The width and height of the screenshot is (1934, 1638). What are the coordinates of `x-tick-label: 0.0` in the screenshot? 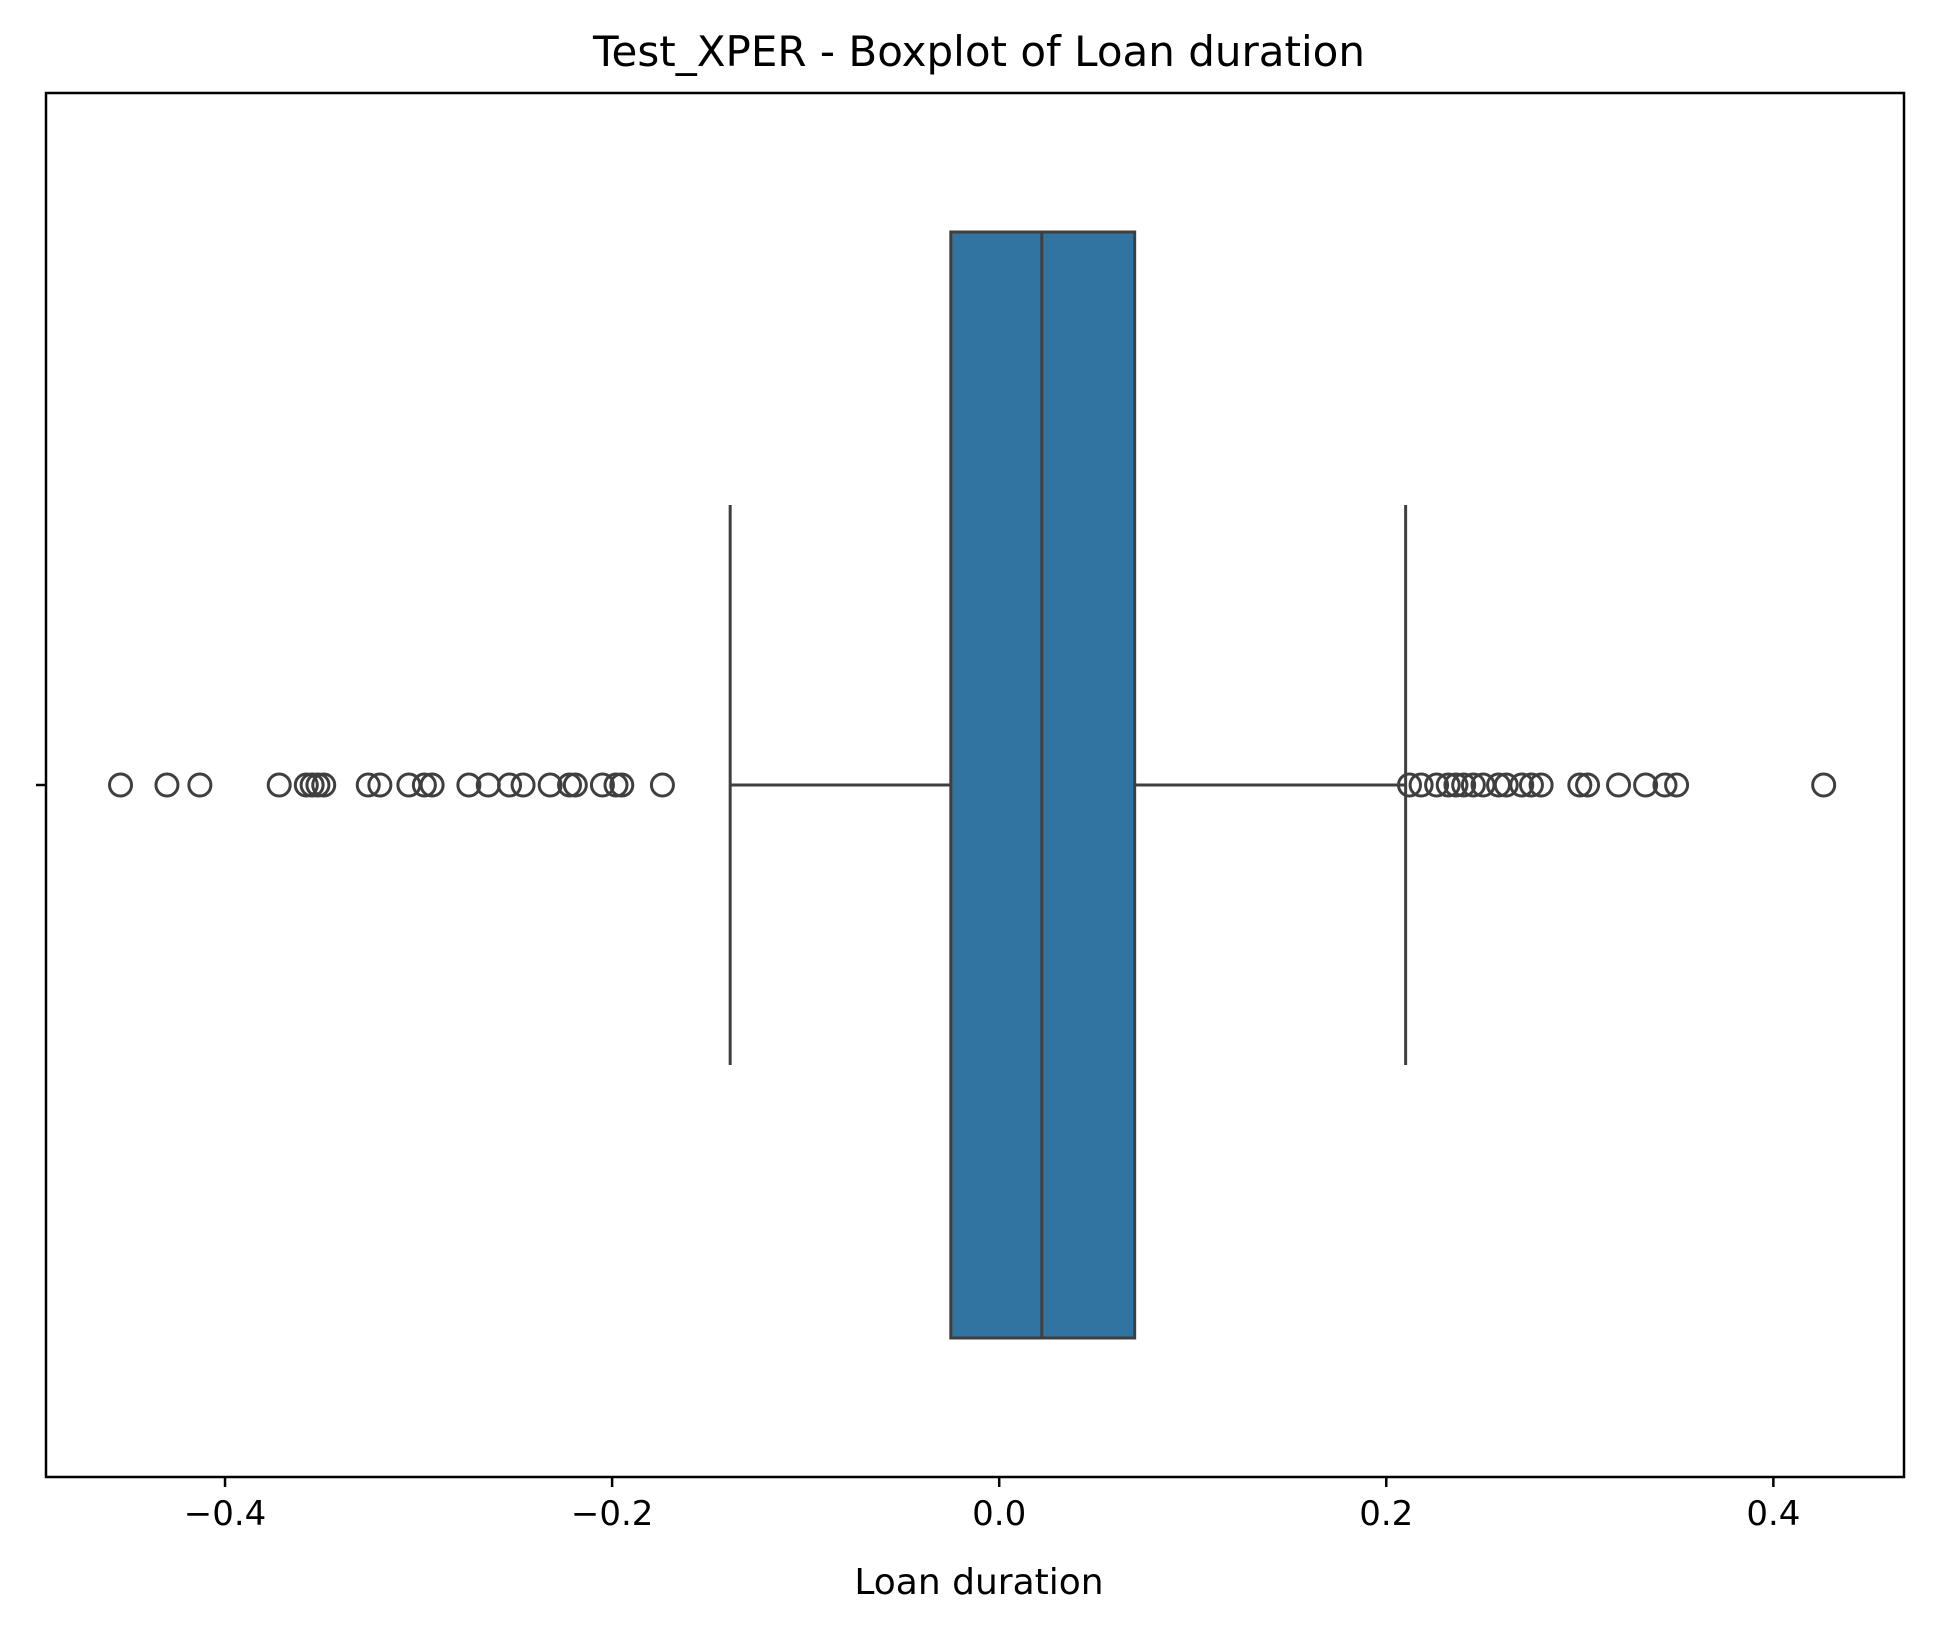 It's located at (999, 1514).